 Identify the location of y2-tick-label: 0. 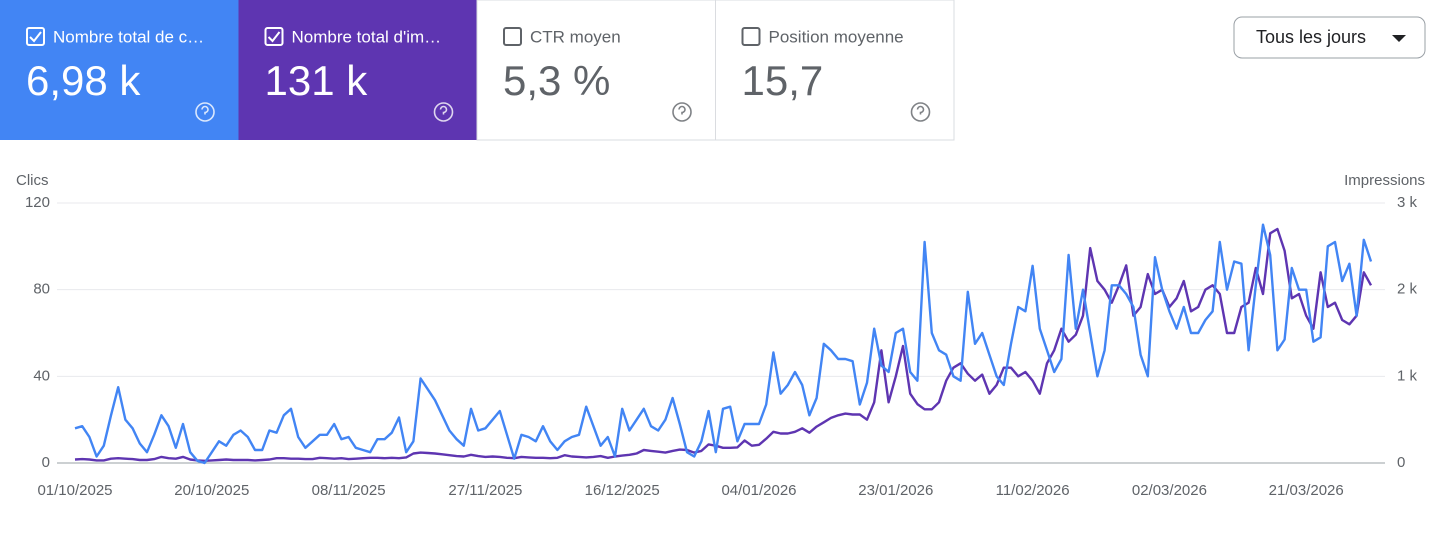
(1401, 462).